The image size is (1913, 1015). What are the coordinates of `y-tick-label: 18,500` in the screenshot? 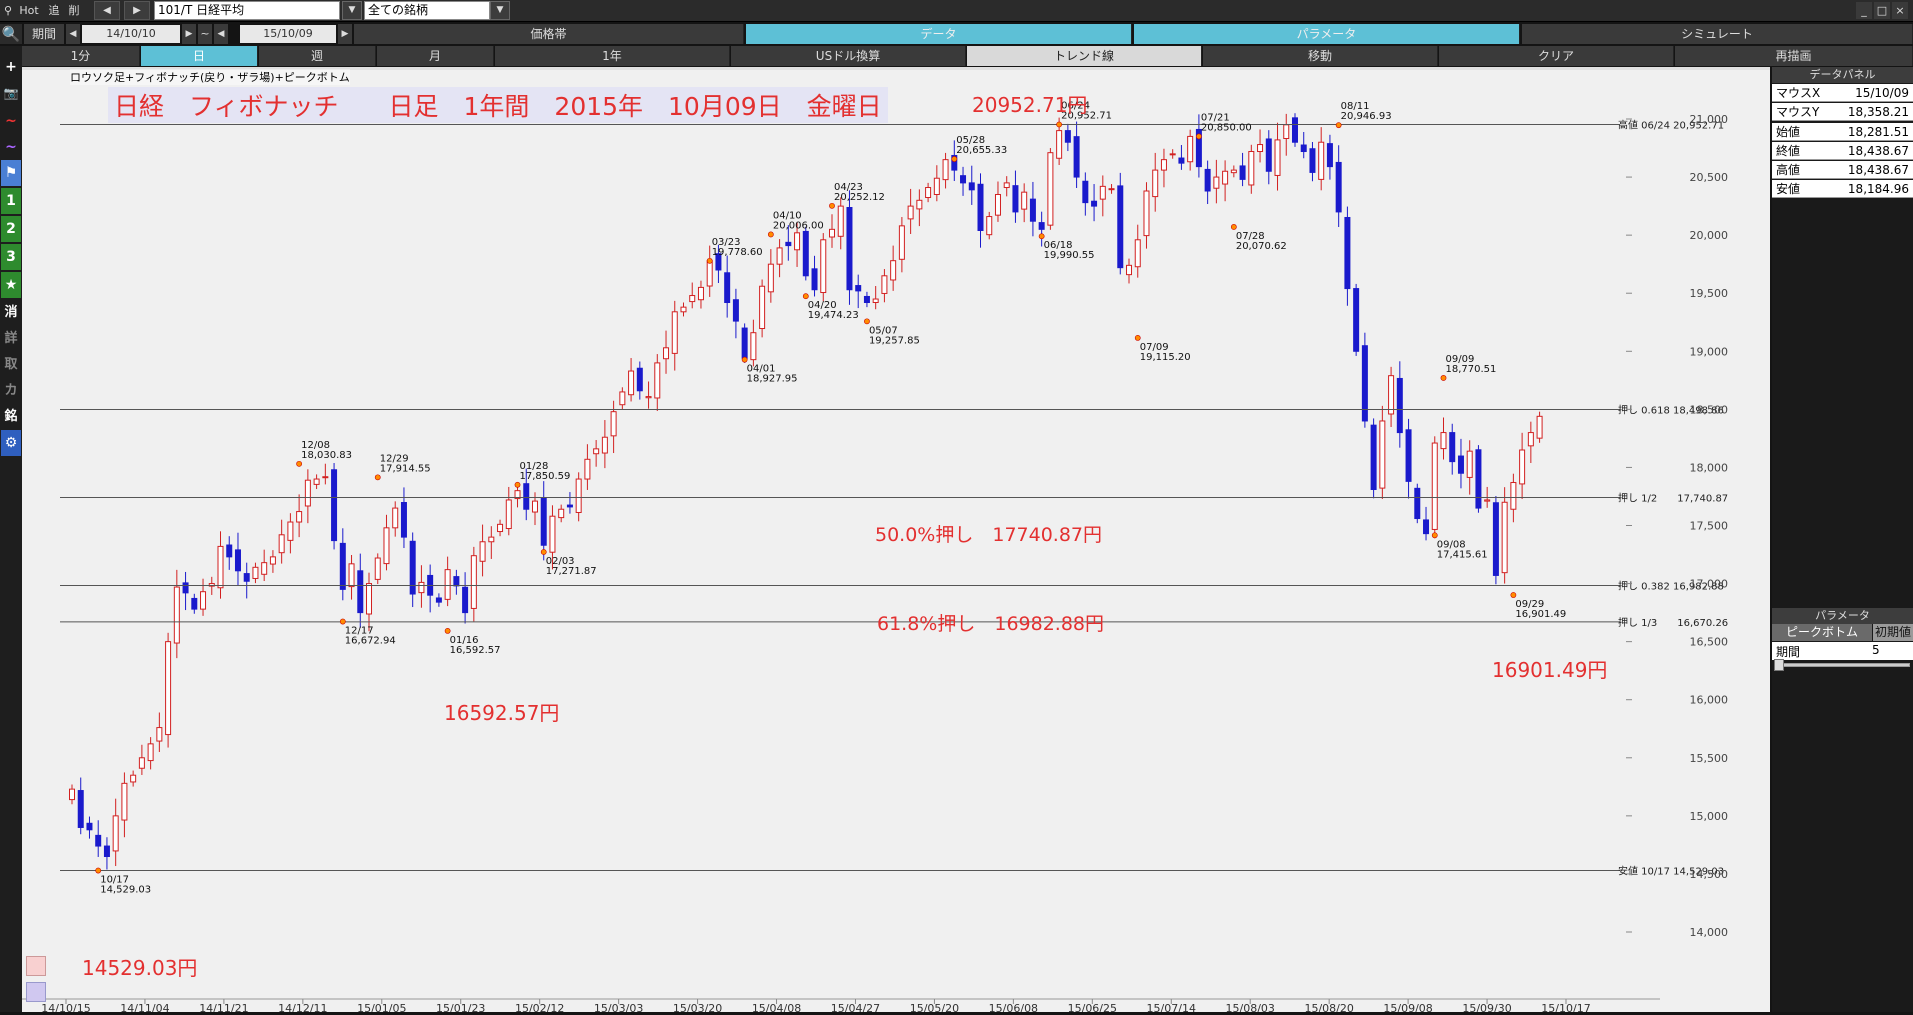 It's located at (1709, 409).